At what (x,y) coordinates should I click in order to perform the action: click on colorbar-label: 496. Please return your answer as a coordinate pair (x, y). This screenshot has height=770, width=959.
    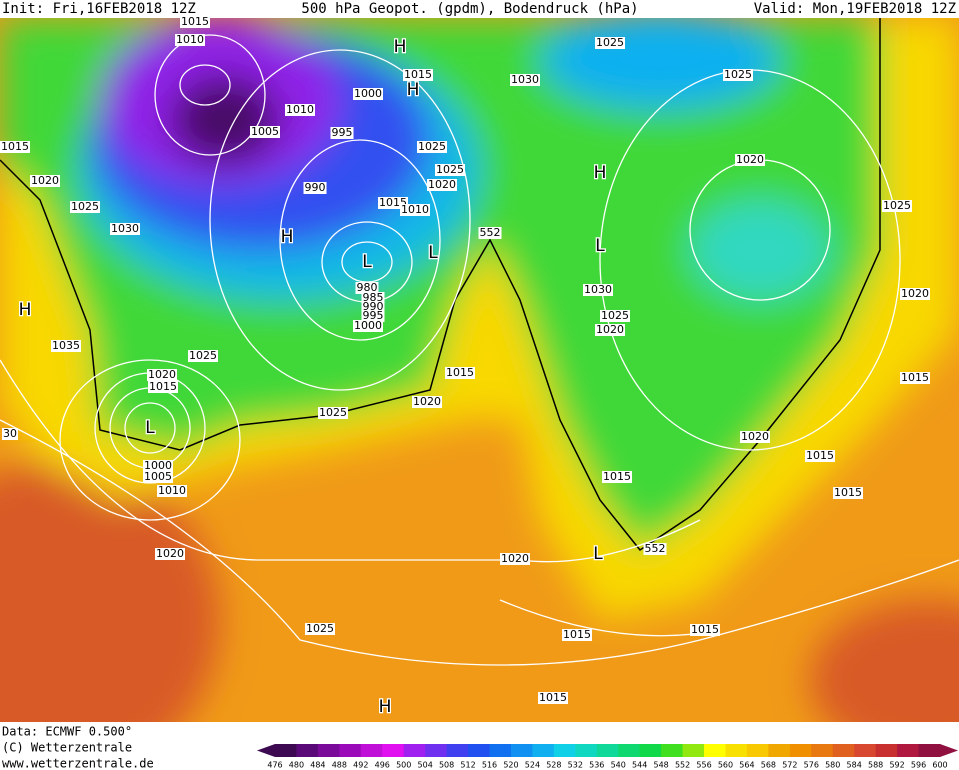
    Looking at the image, I should click on (382, 765).